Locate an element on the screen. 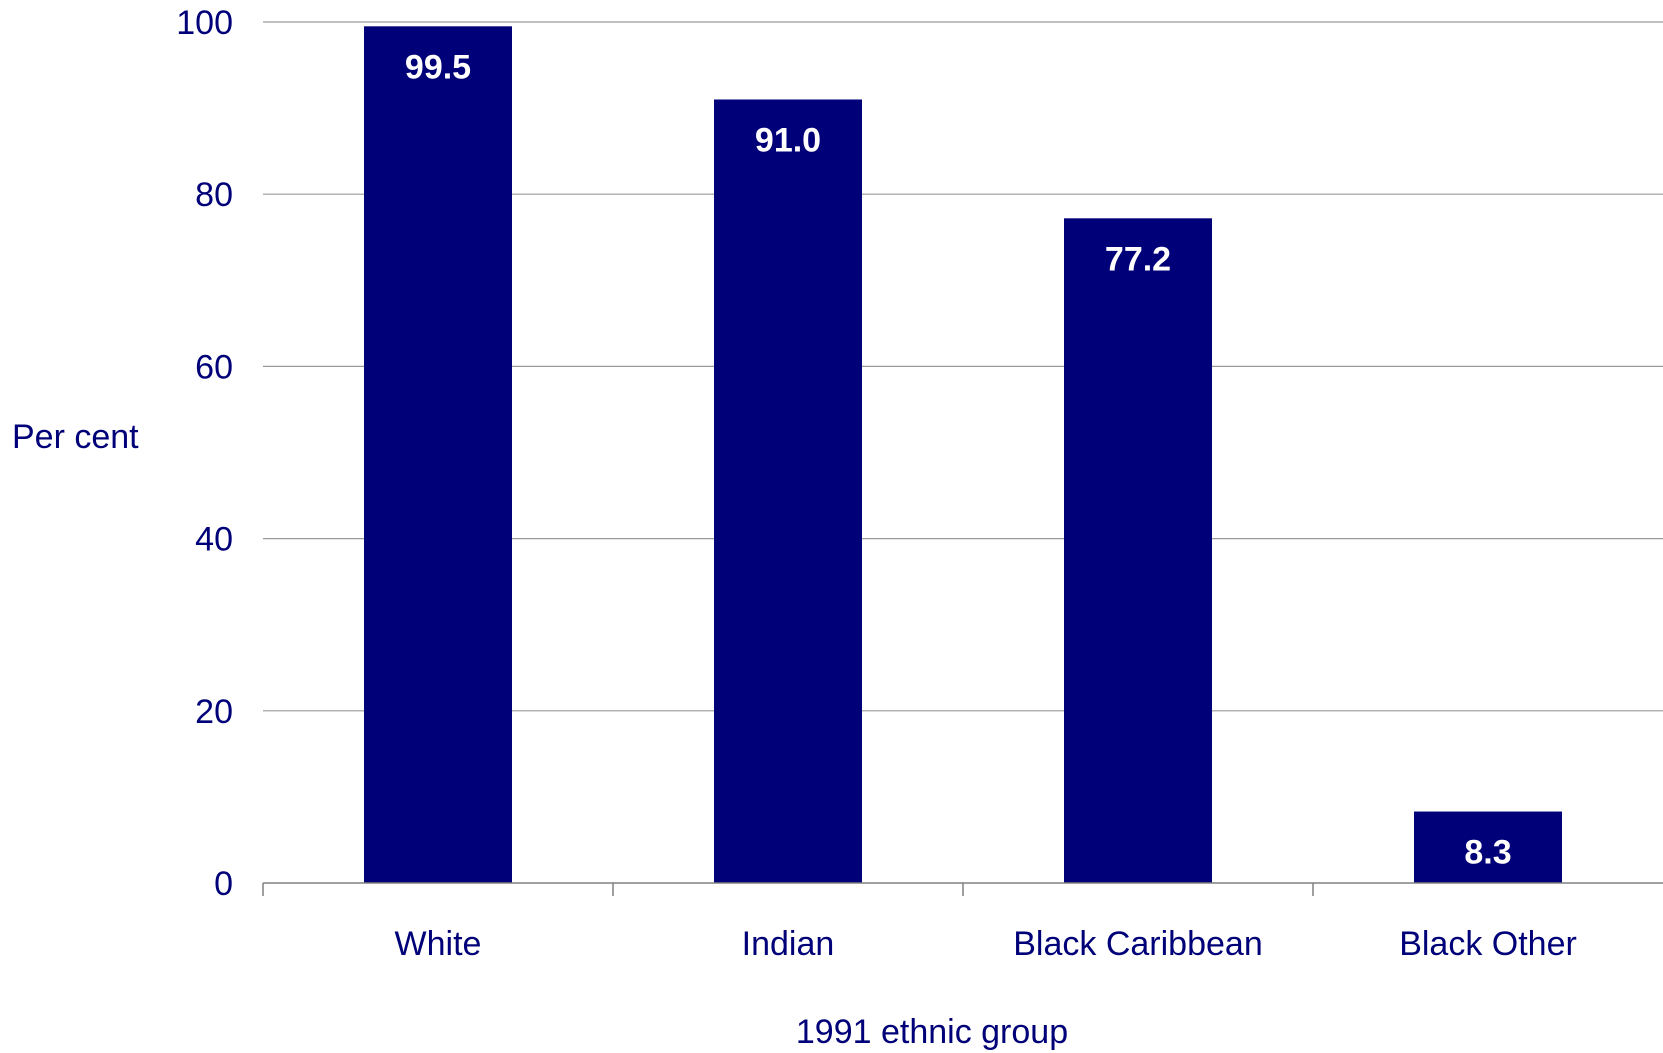 This screenshot has height=1053, width=1663. y-tick-label: 40 is located at coordinates (214, 540).